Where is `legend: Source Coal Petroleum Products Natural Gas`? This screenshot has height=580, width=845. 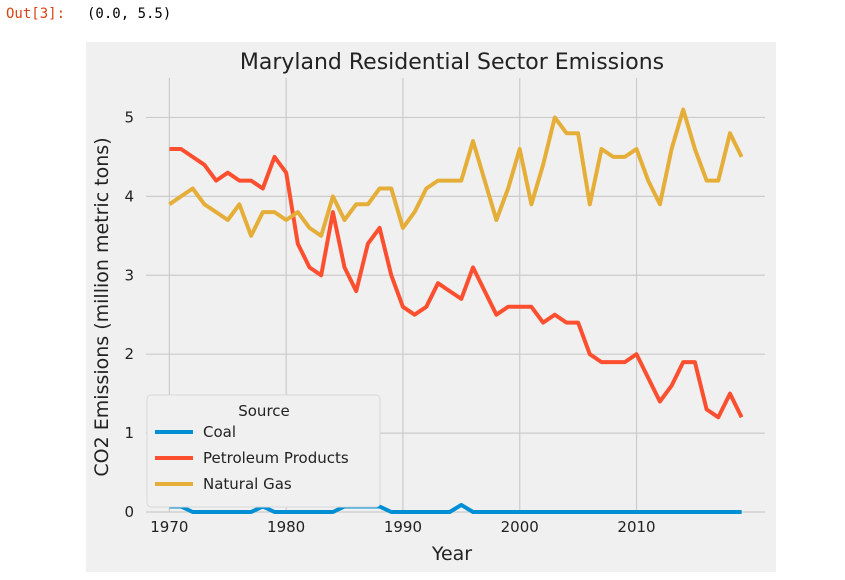 legend: Source Coal Petroleum Products Natural Gas is located at coordinates (263, 451).